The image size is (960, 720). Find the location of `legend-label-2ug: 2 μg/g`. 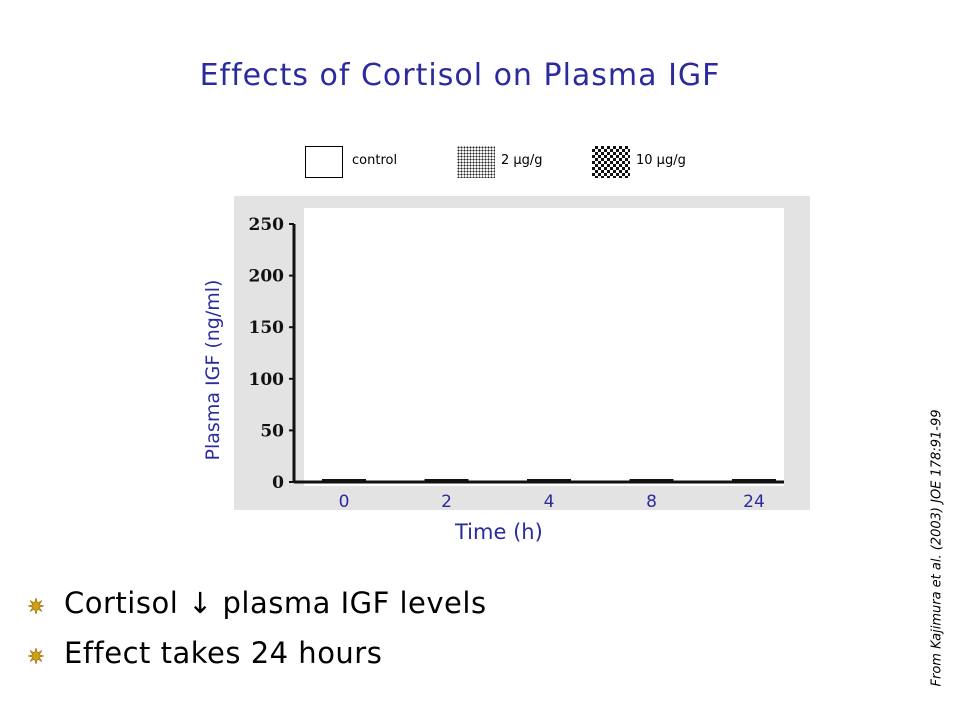

legend-label-2ug: 2 μg/g is located at coordinates (522, 160).